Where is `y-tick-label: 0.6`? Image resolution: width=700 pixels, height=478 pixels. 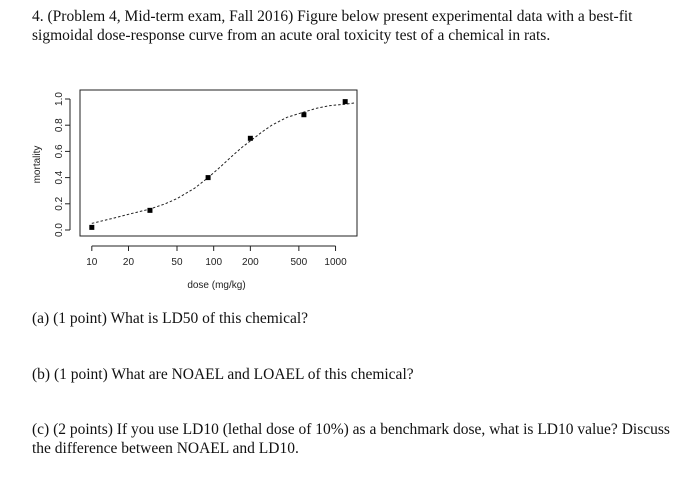 y-tick-label: 0.6 is located at coordinates (59, 151).